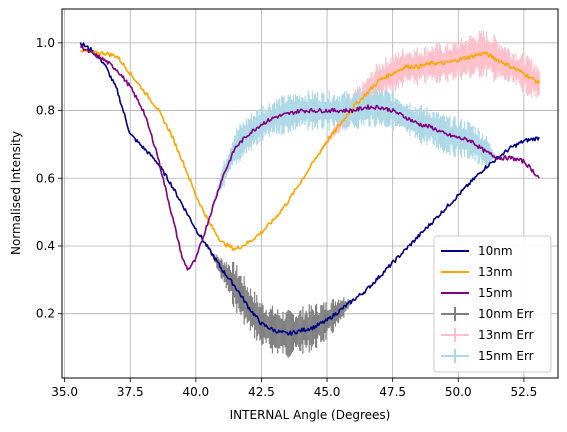 The width and height of the screenshot is (567, 432). I want to click on legend-entry: 15nm, so click(477, 293).